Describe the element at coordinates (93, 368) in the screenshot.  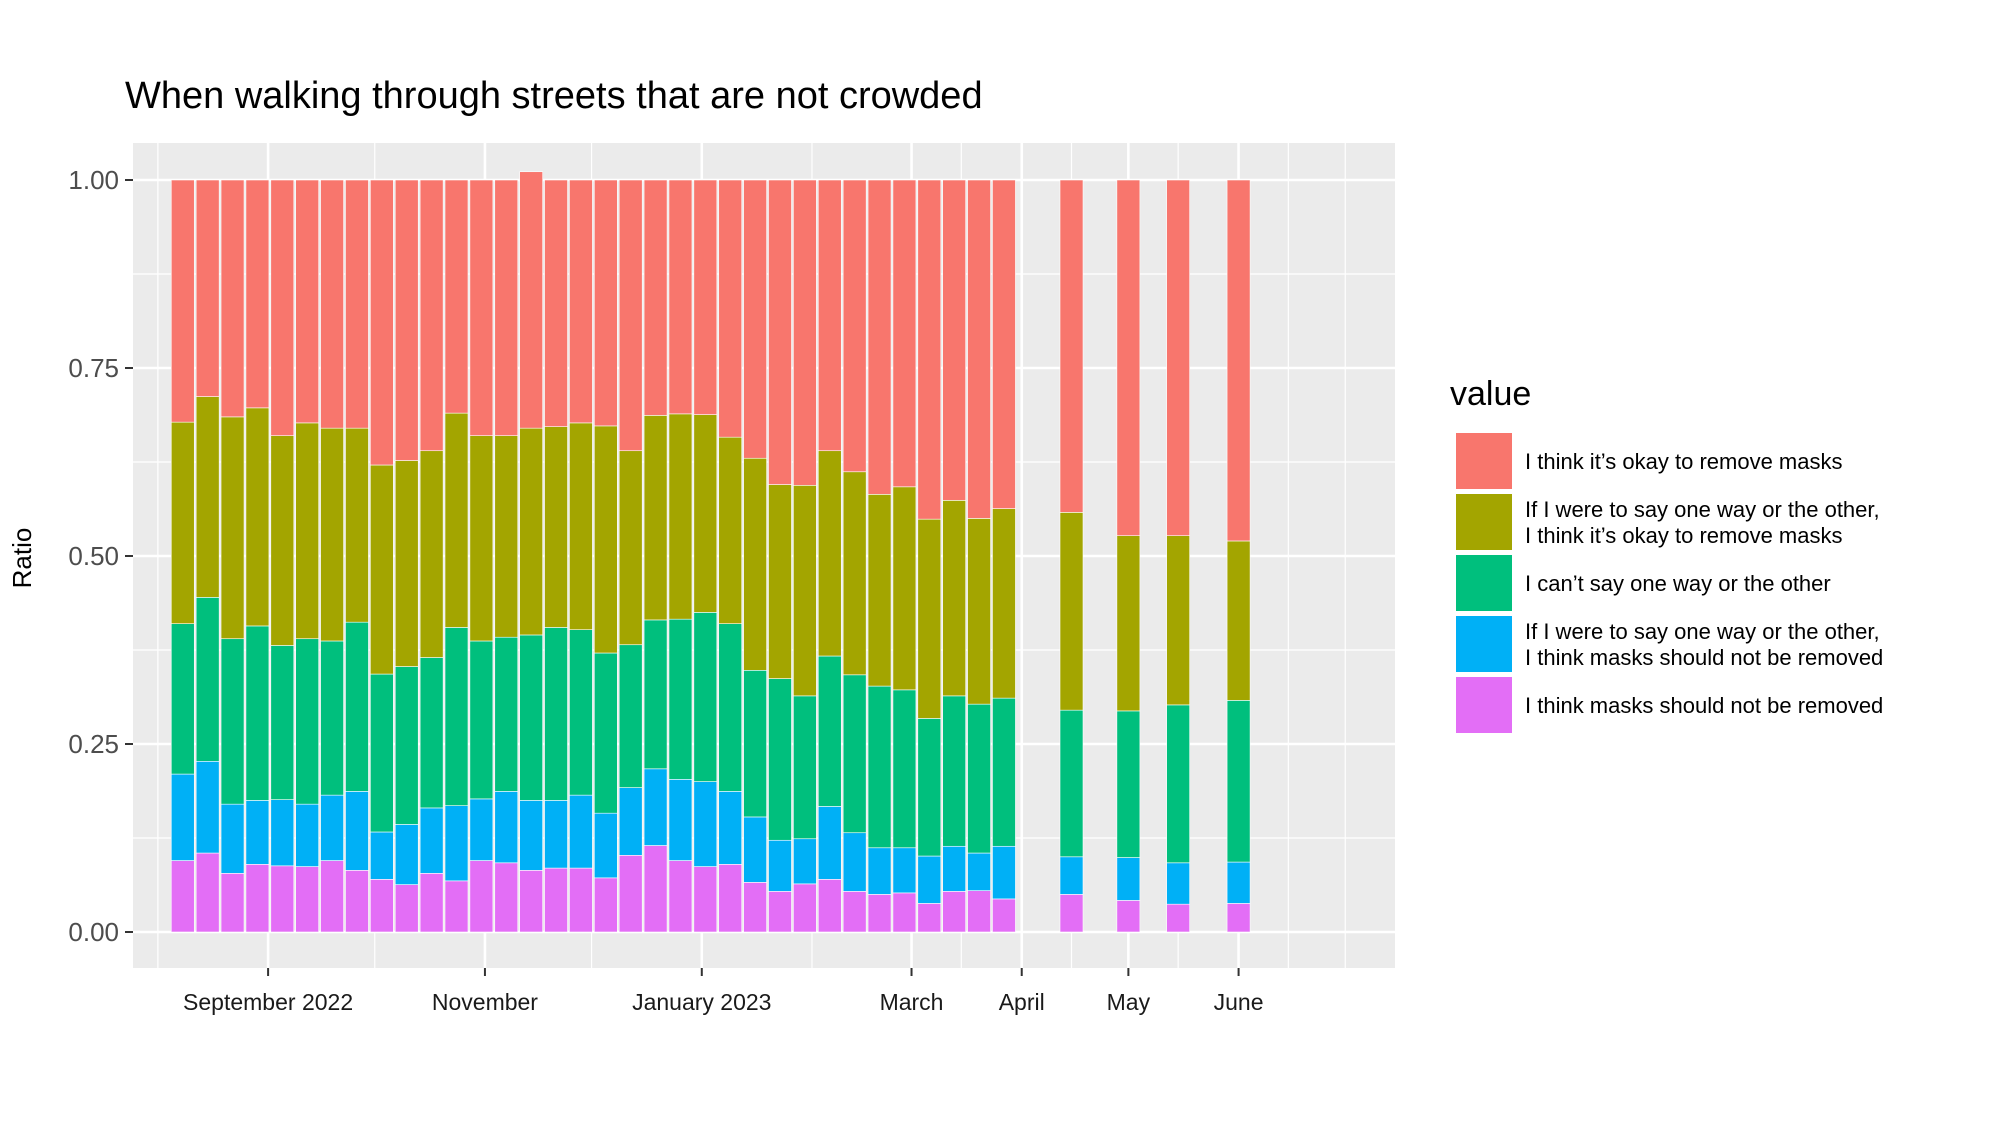
I see `y-tick-label: 0.75` at that location.